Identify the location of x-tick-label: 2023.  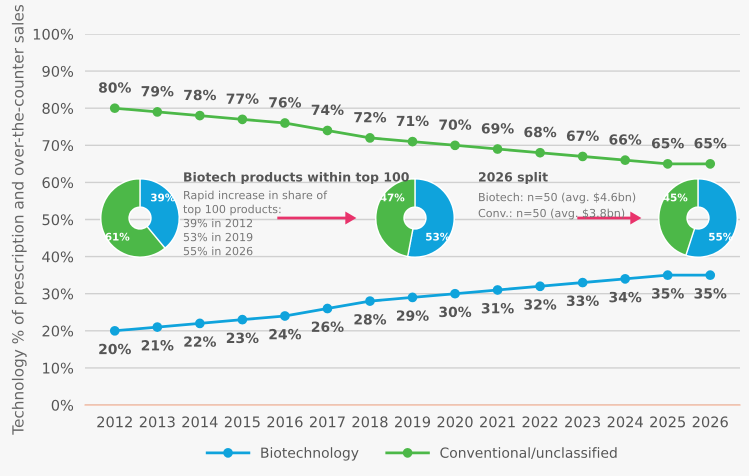
(582, 422).